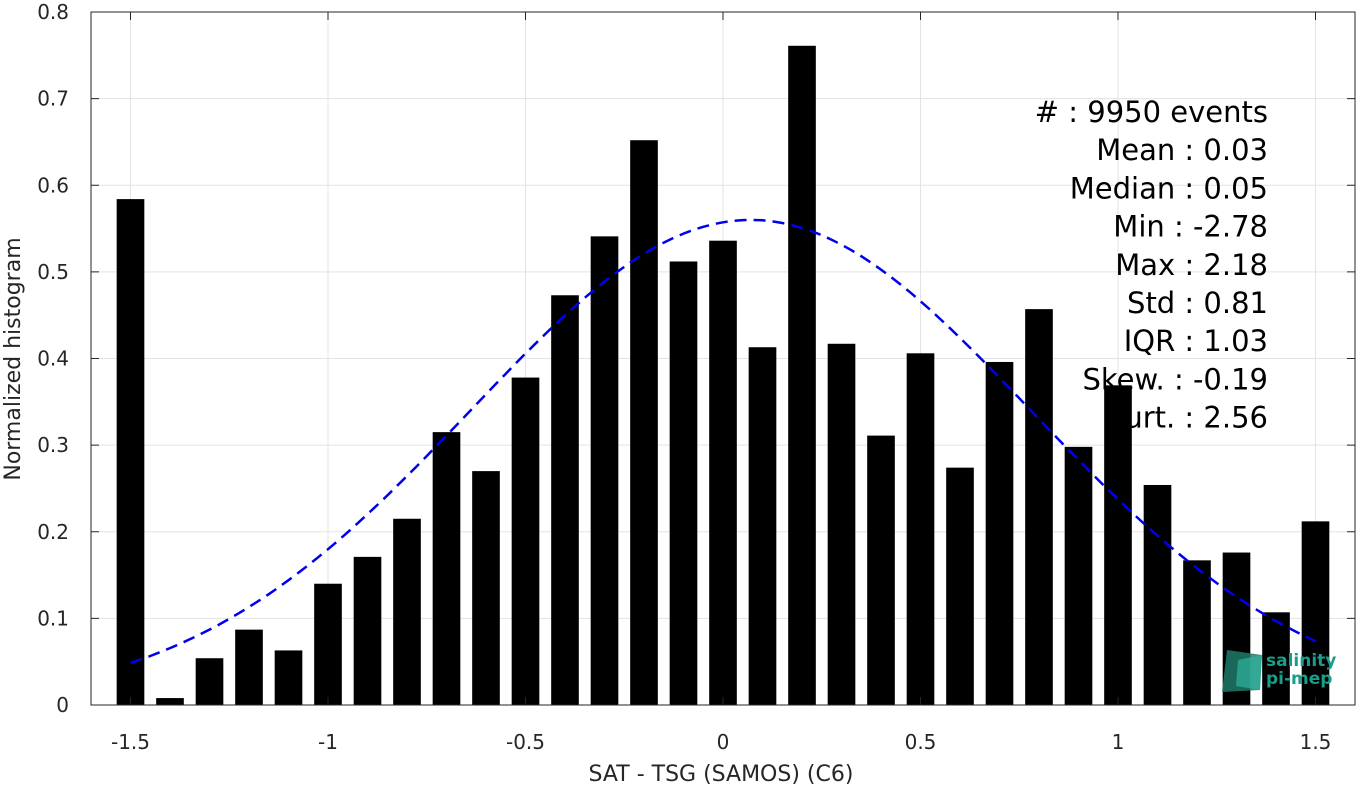 The width and height of the screenshot is (1367, 785). I want to click on y-tick-labels: 0 0.1 0.2 0.3 0.4 0.5 0.6 0.7 0.8, so click(53, 358).